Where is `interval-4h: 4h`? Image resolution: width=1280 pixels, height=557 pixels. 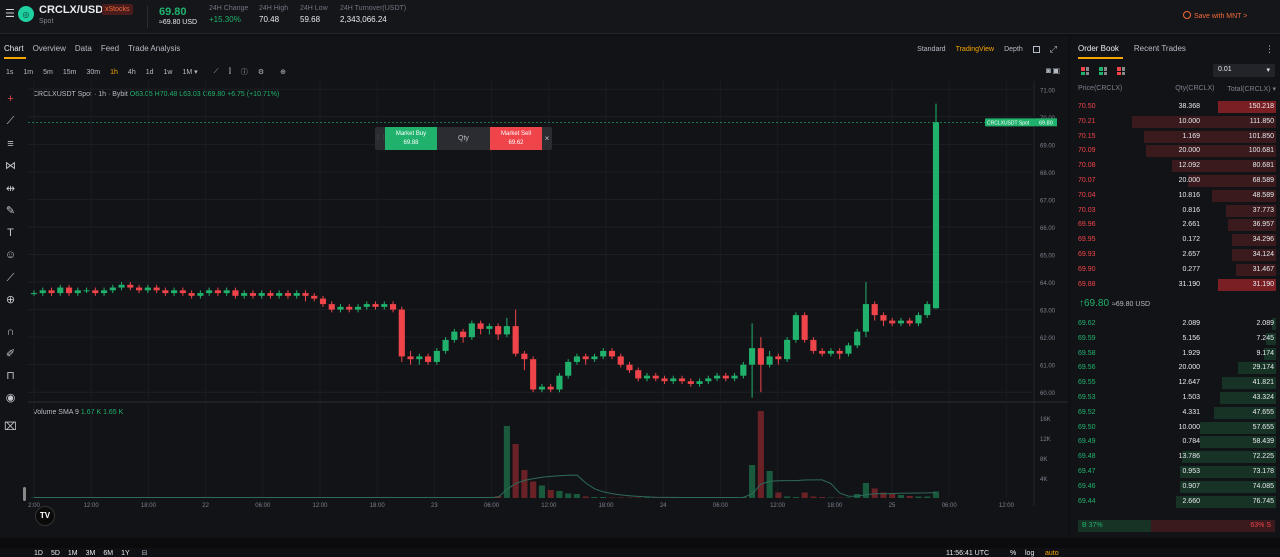
interval-4h: 4h is located at coordinates (131, 72).